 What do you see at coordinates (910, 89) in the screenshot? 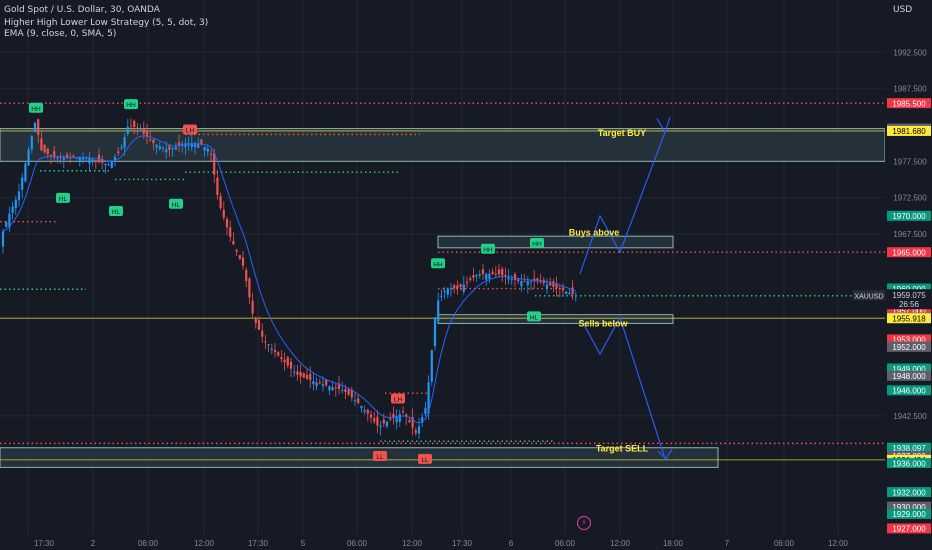
I see `price-axis-tick: 1987.500` at bounding box center [910, 89].